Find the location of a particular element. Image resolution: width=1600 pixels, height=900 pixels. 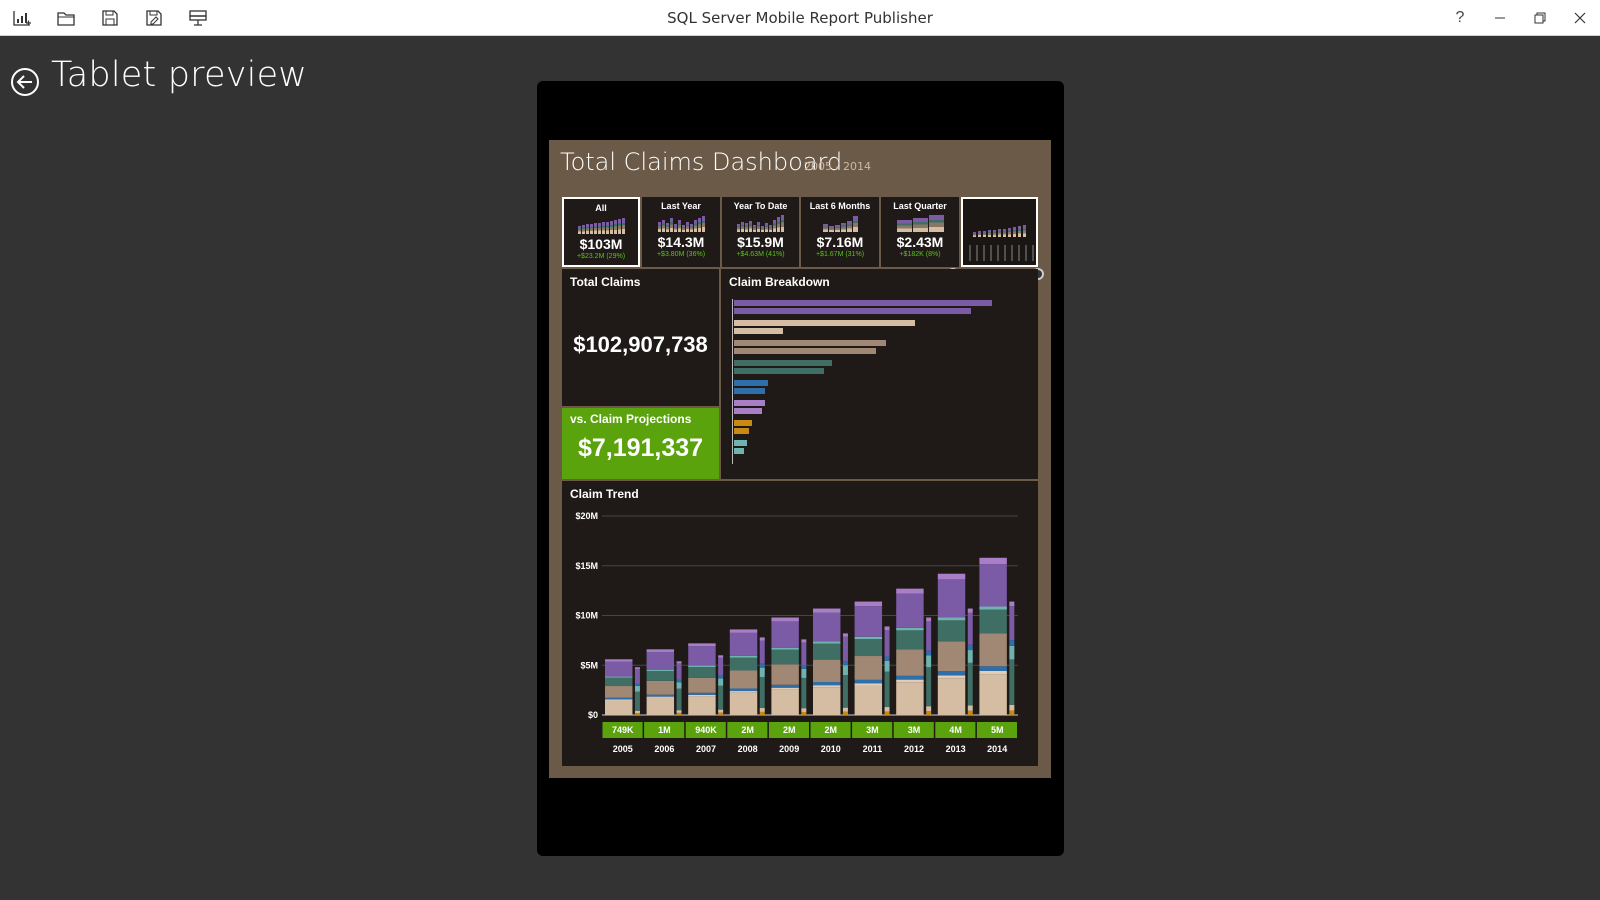

dashboard-subtitle: 2005 - 2014 is located at coordinates (837, 166).